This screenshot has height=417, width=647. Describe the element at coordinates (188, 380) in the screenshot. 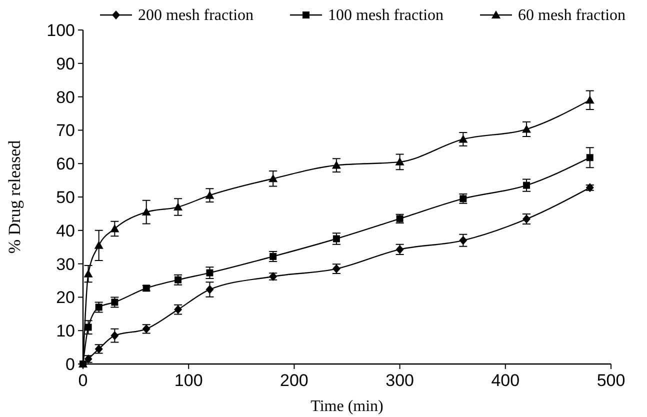

I see `x-tick-label: 100` at that location.